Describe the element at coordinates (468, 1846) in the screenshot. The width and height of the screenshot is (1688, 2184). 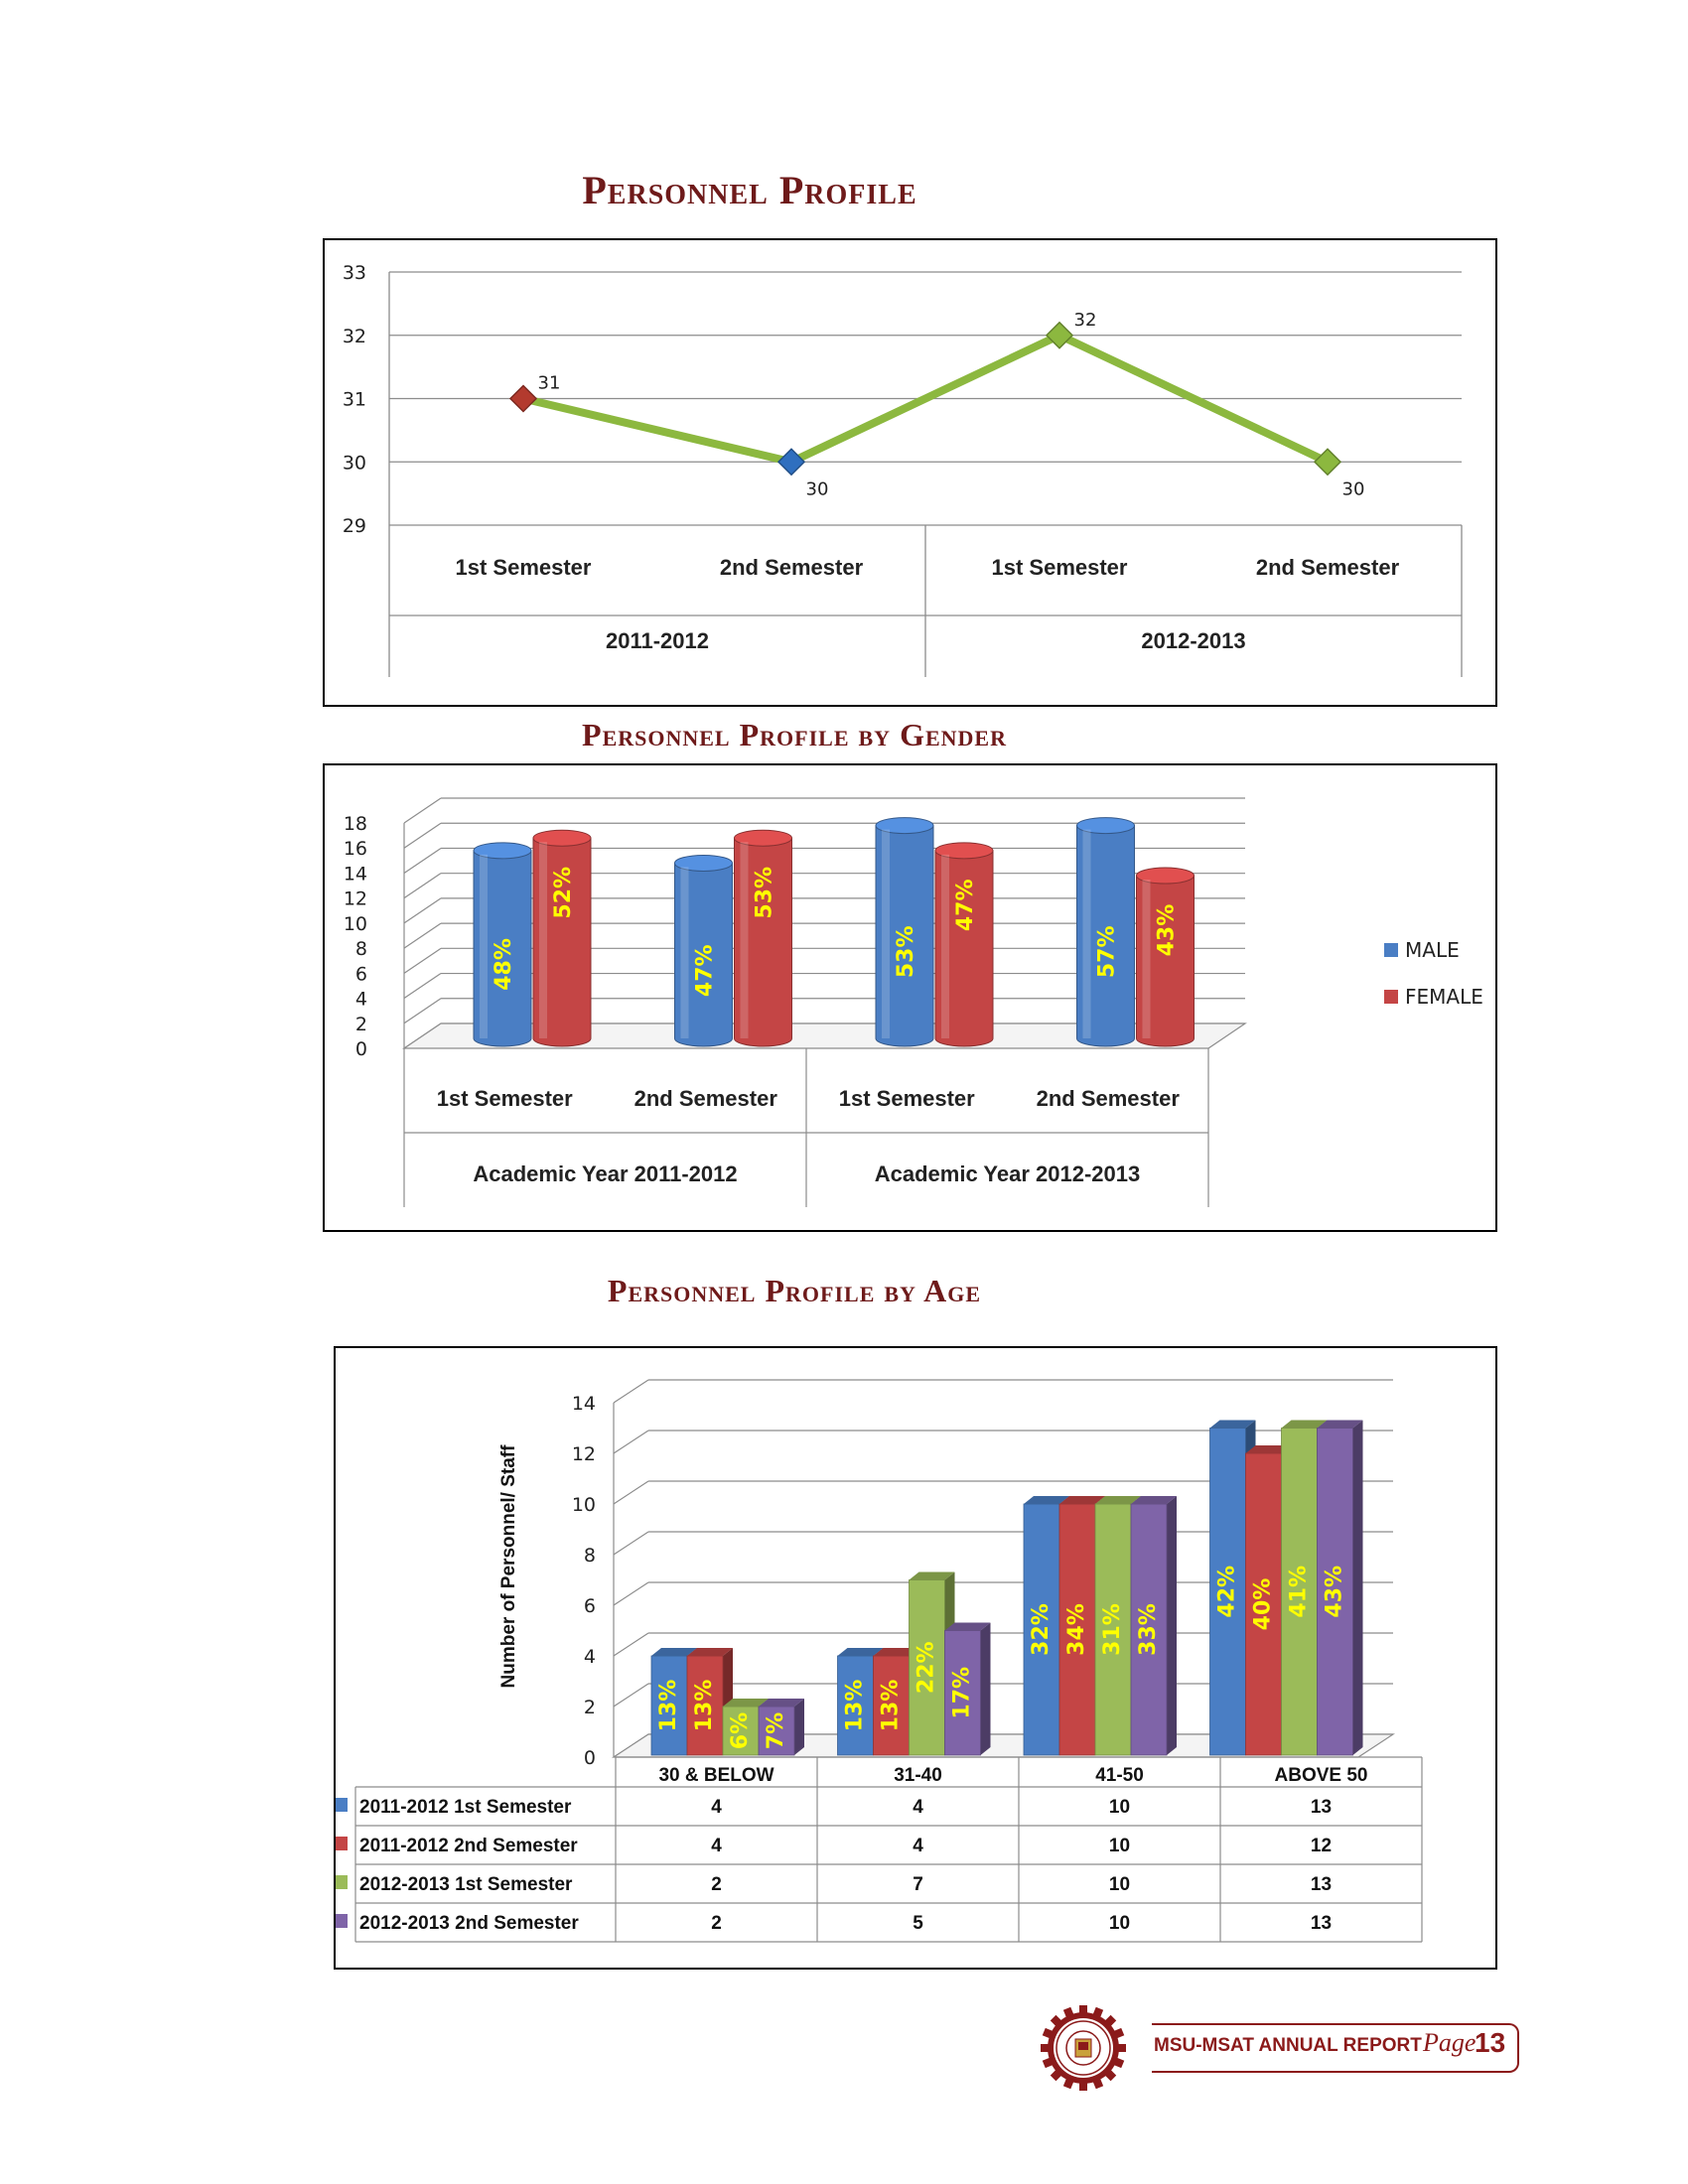
I see `table-row-label: 2011-2012 2nd Semester` at that location.